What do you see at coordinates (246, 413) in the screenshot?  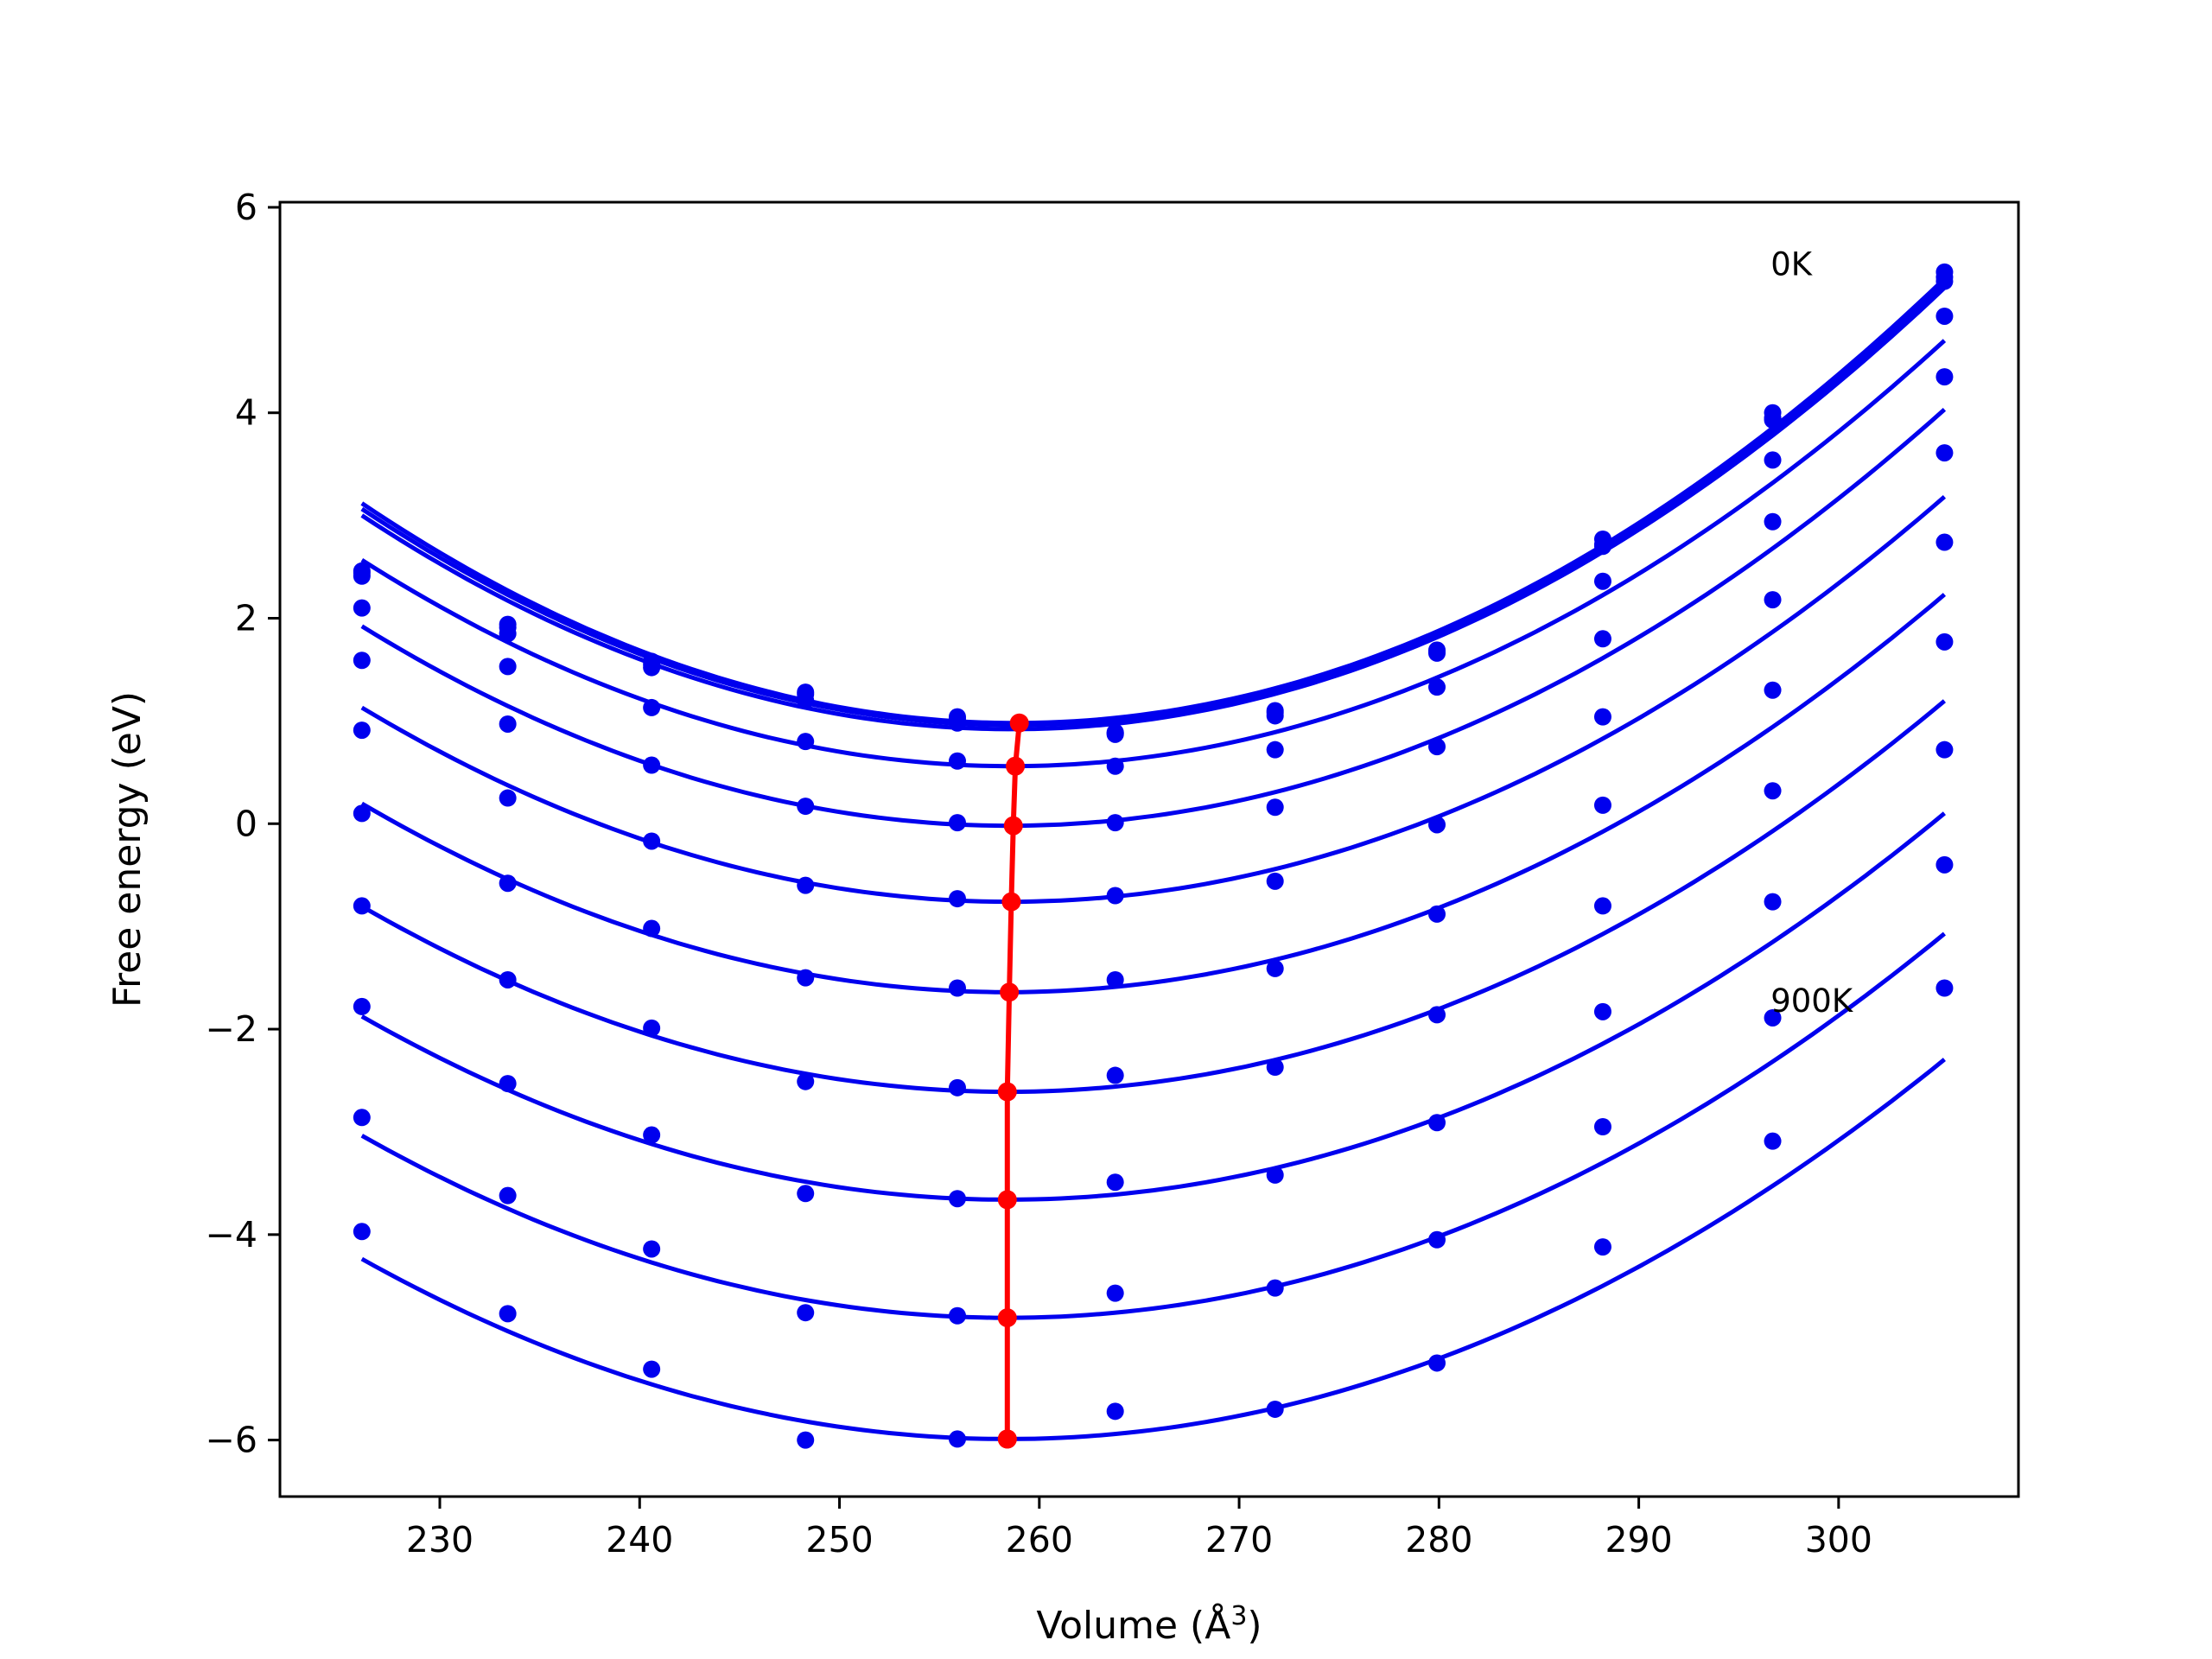 I see `y-tick-label: 4` at bounding box center [246, 413].